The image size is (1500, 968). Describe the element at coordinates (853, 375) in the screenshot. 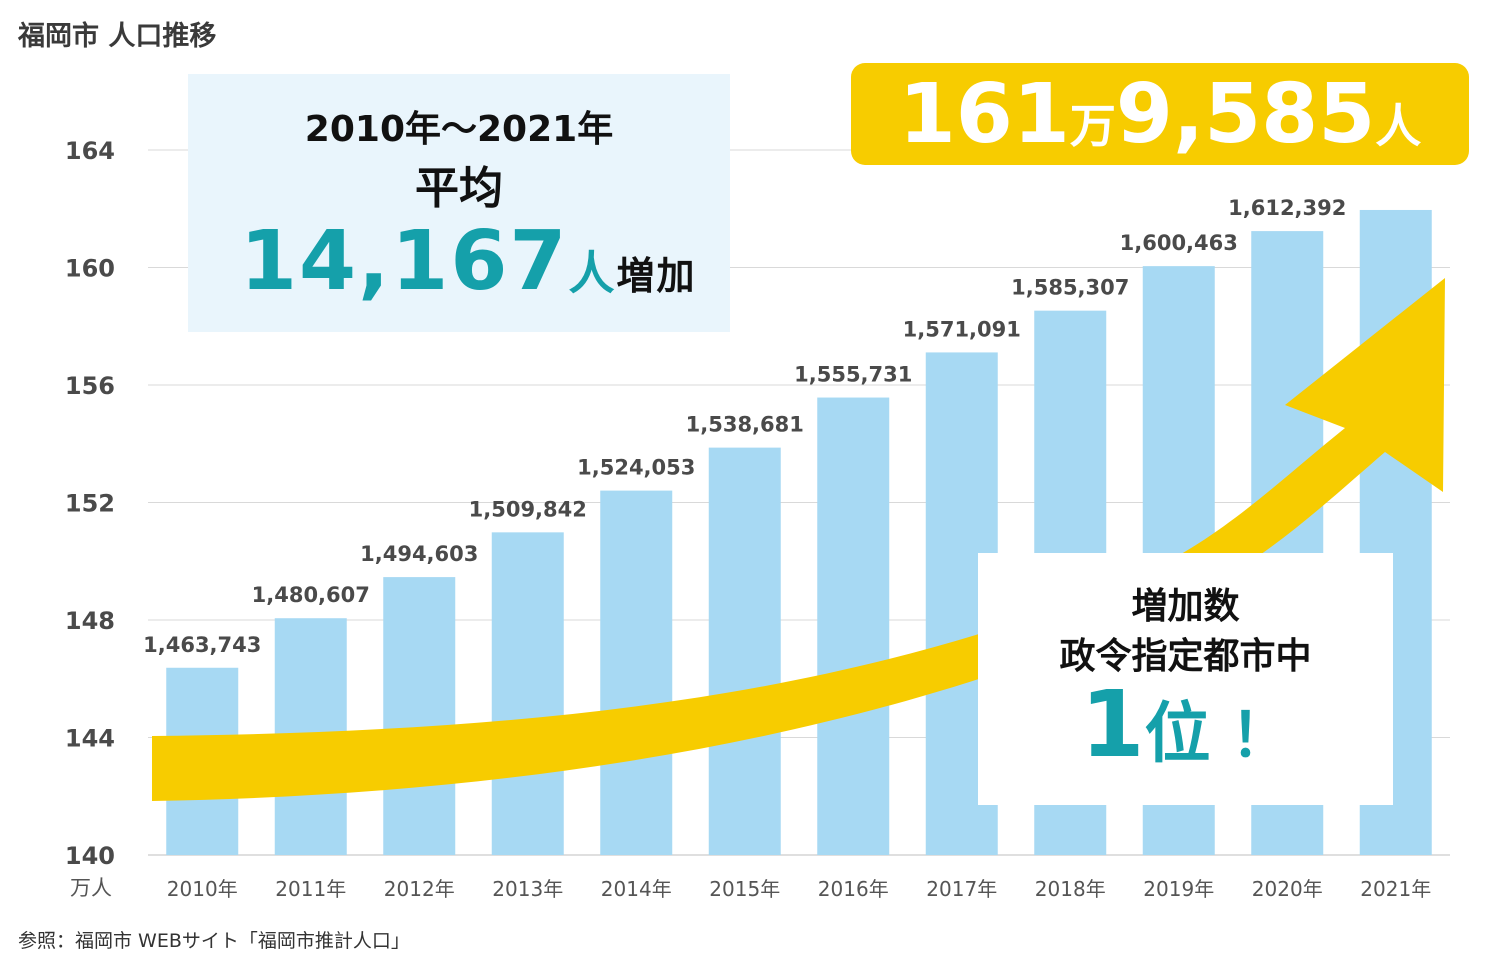

I see `data-label: 1,555,731` at that location.